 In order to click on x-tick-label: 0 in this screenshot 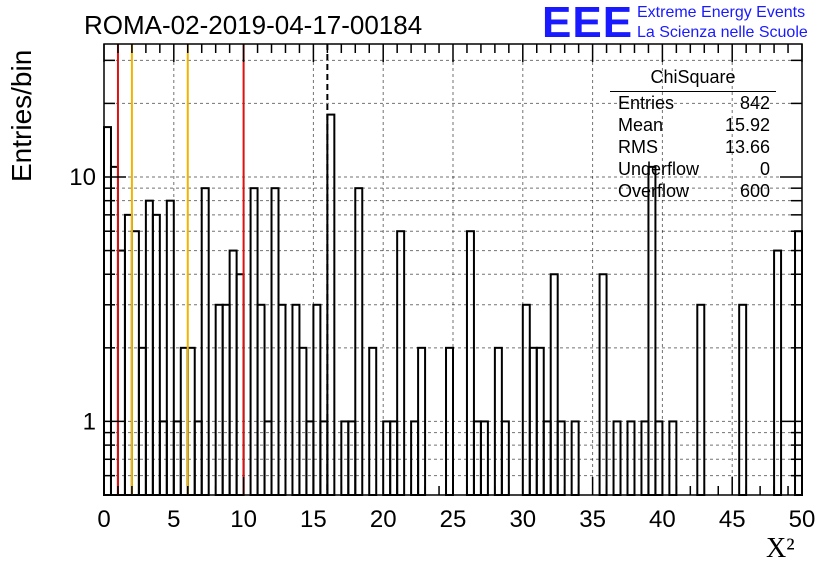, I will do `click(103, 519)`.